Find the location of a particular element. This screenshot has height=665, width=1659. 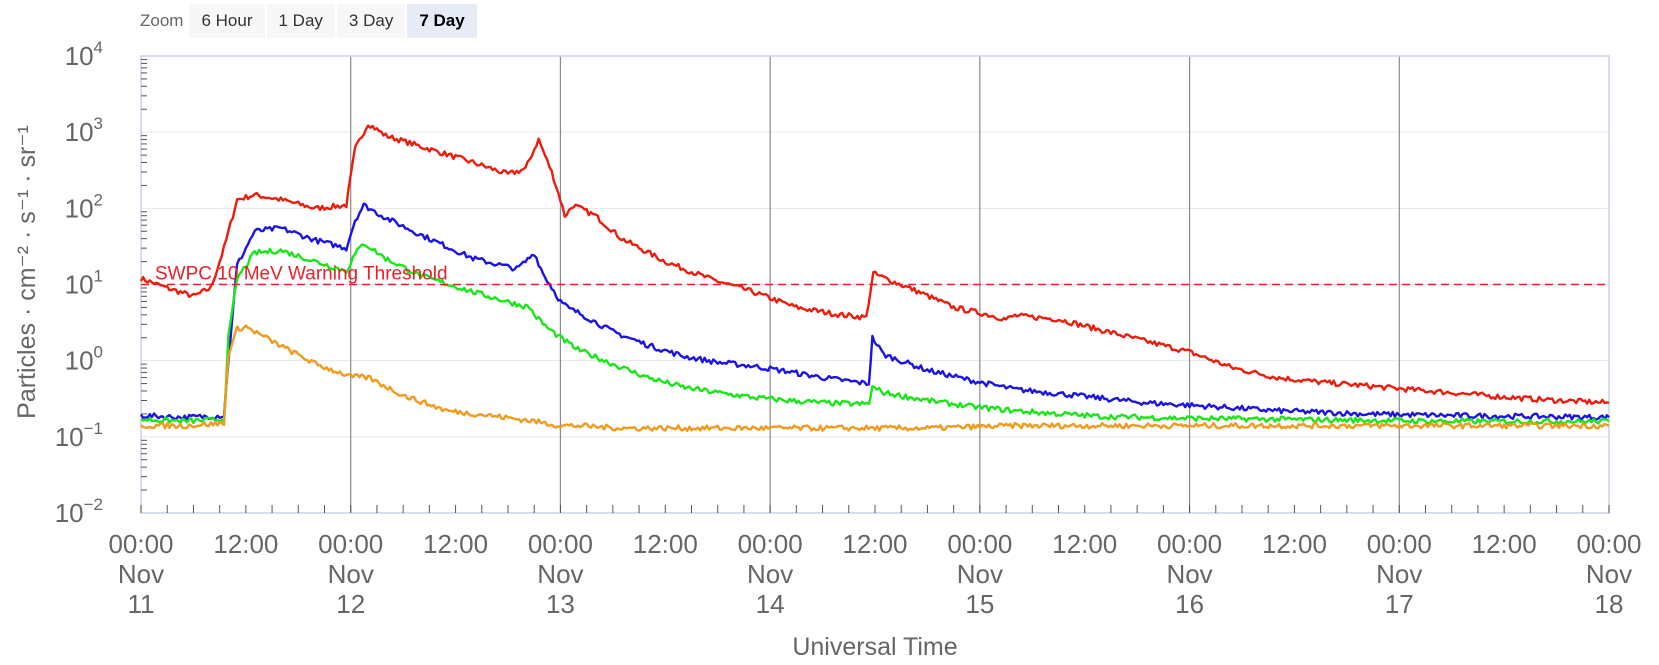

zoom-3-day-button: 3 Day is located at coordinates (371, 20).